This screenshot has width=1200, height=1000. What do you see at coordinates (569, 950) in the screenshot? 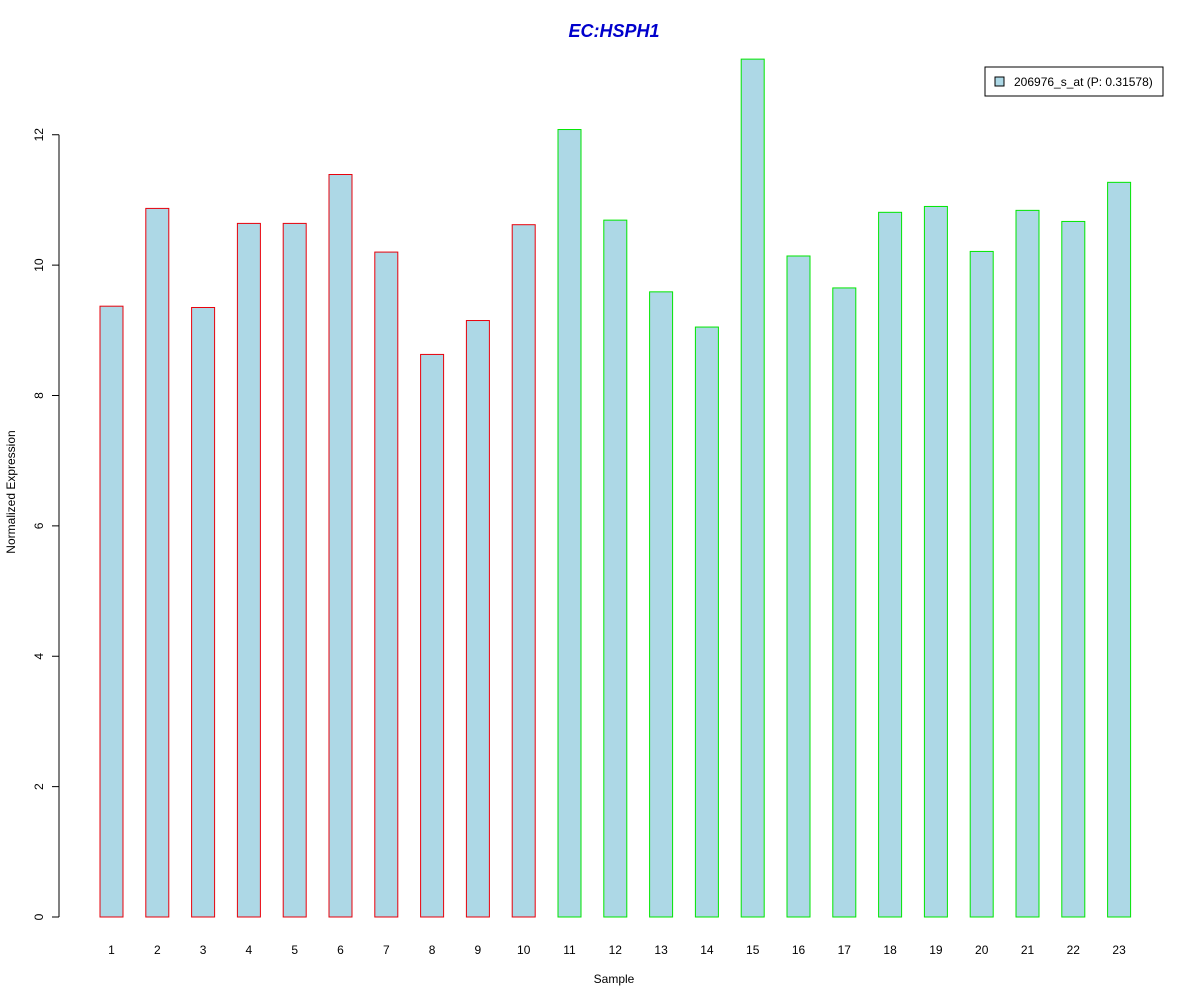
I see `x-tick-label: 11` at bounding box center [569, 950].